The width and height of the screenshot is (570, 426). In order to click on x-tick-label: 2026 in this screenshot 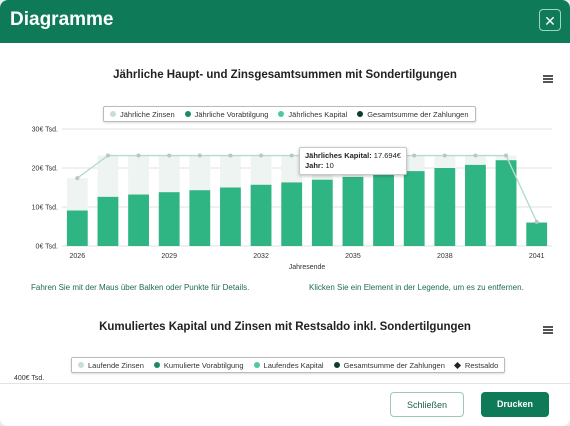, I will do `click(78, 256)`.